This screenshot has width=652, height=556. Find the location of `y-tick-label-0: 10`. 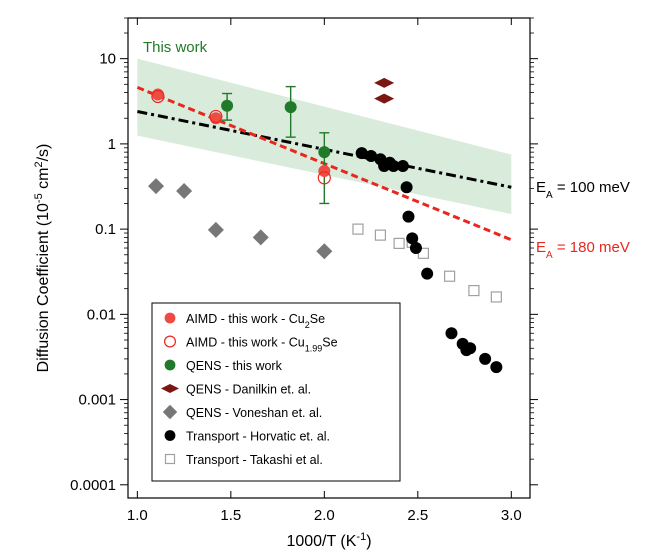

y-tick-label-0: 10 is located at coordinates (107, 59).